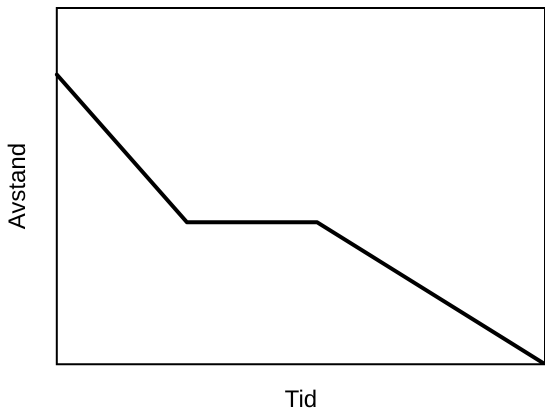 The width and height of the screenshot is (545, 419). What do you see at coordinates (18, 186) in the screenshot?
I see `y-axis-title: Avstand` at bounding box center [18, 186].